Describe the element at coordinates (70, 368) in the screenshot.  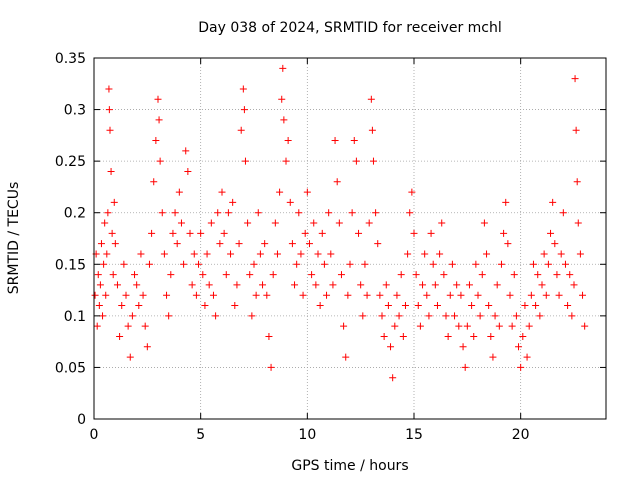
I see `y-tick-label: 0.05` at that location.